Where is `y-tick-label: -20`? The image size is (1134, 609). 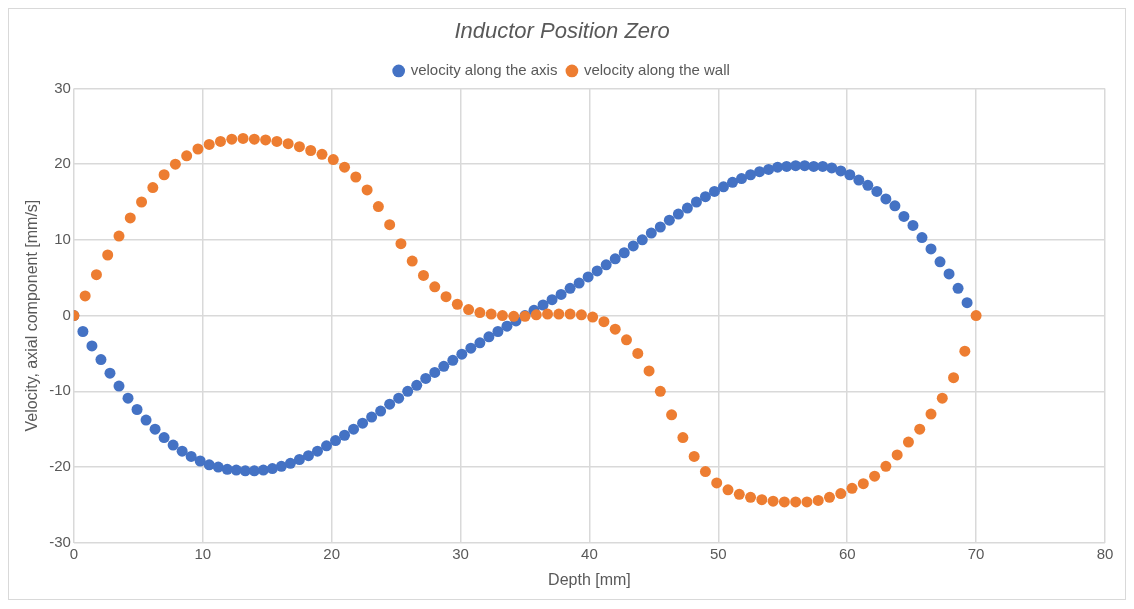 y-tick-label: -20 is located at coordinates (60, 466).